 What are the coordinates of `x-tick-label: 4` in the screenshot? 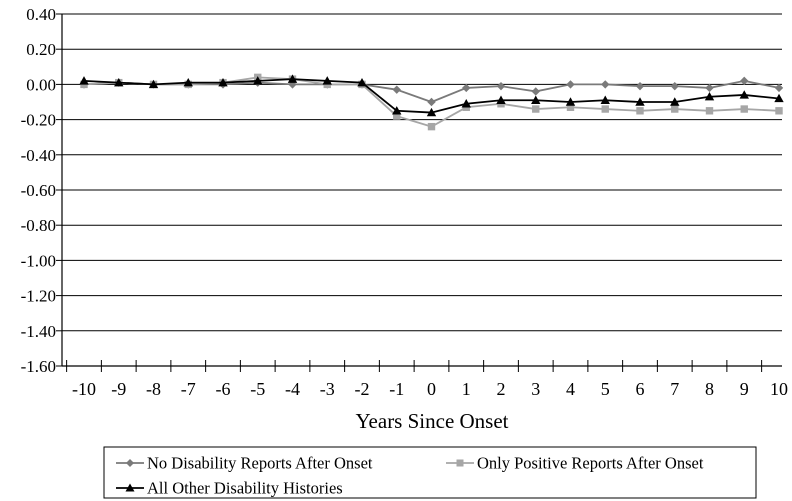 It's located at (570, 389).